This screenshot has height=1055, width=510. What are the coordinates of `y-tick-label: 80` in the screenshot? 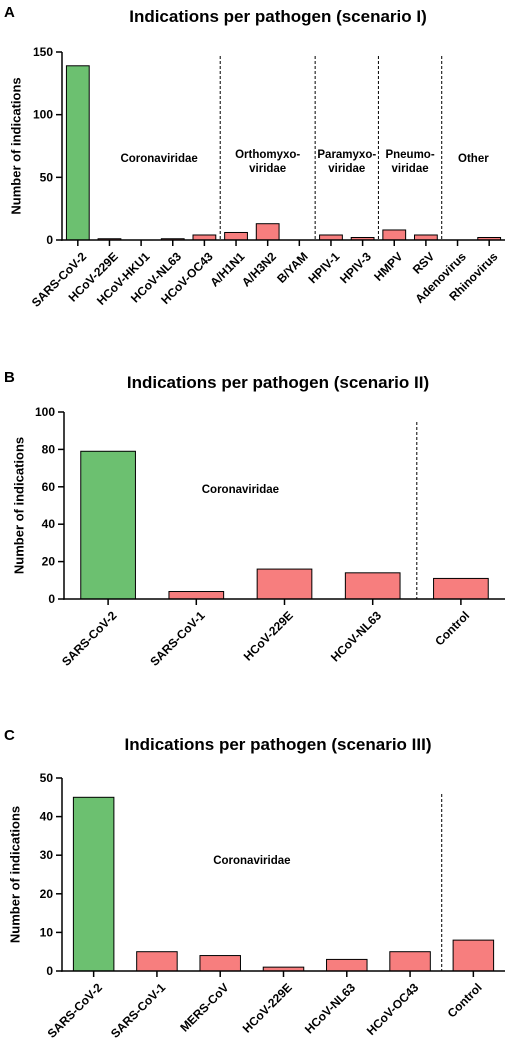 It's located at (49, 449).